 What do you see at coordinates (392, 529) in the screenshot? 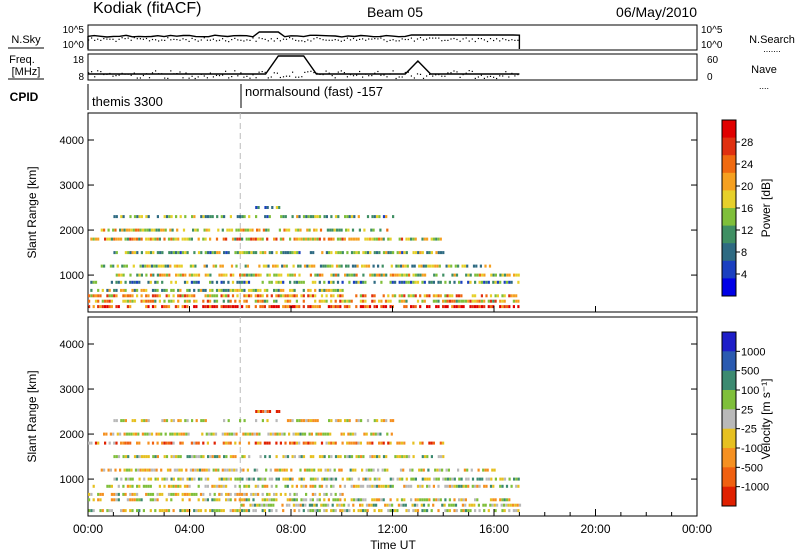
I see `time-tick-label: 12:00` at bounding box center [392, 529].